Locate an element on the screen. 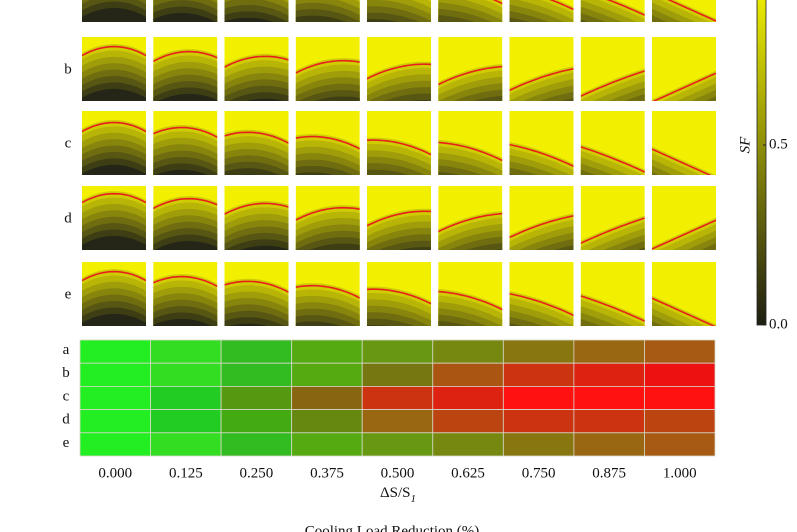 The image size is (797, 532). colorbar-tick-label: 0.5 is located at coordinates (778, 144).